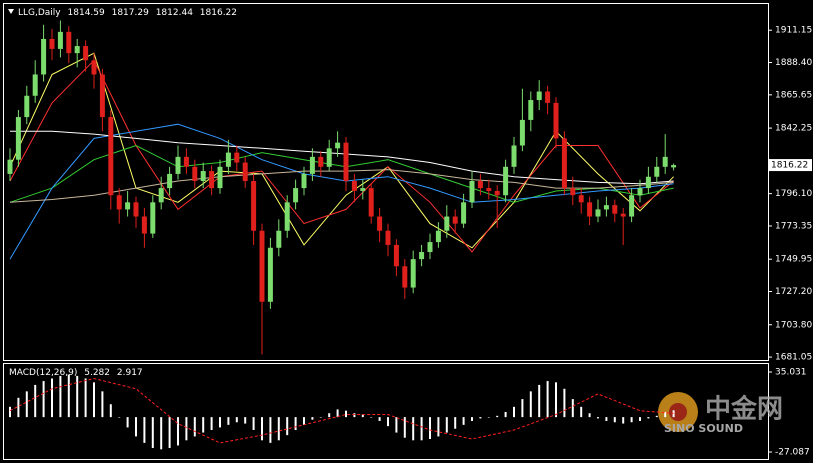 The width and height of the screenshot is (813, 463). What do you see at coordinates (39, 13) in the screenshot?
I see `symbol: LLG,Daily` at bounding box center [39, 13].